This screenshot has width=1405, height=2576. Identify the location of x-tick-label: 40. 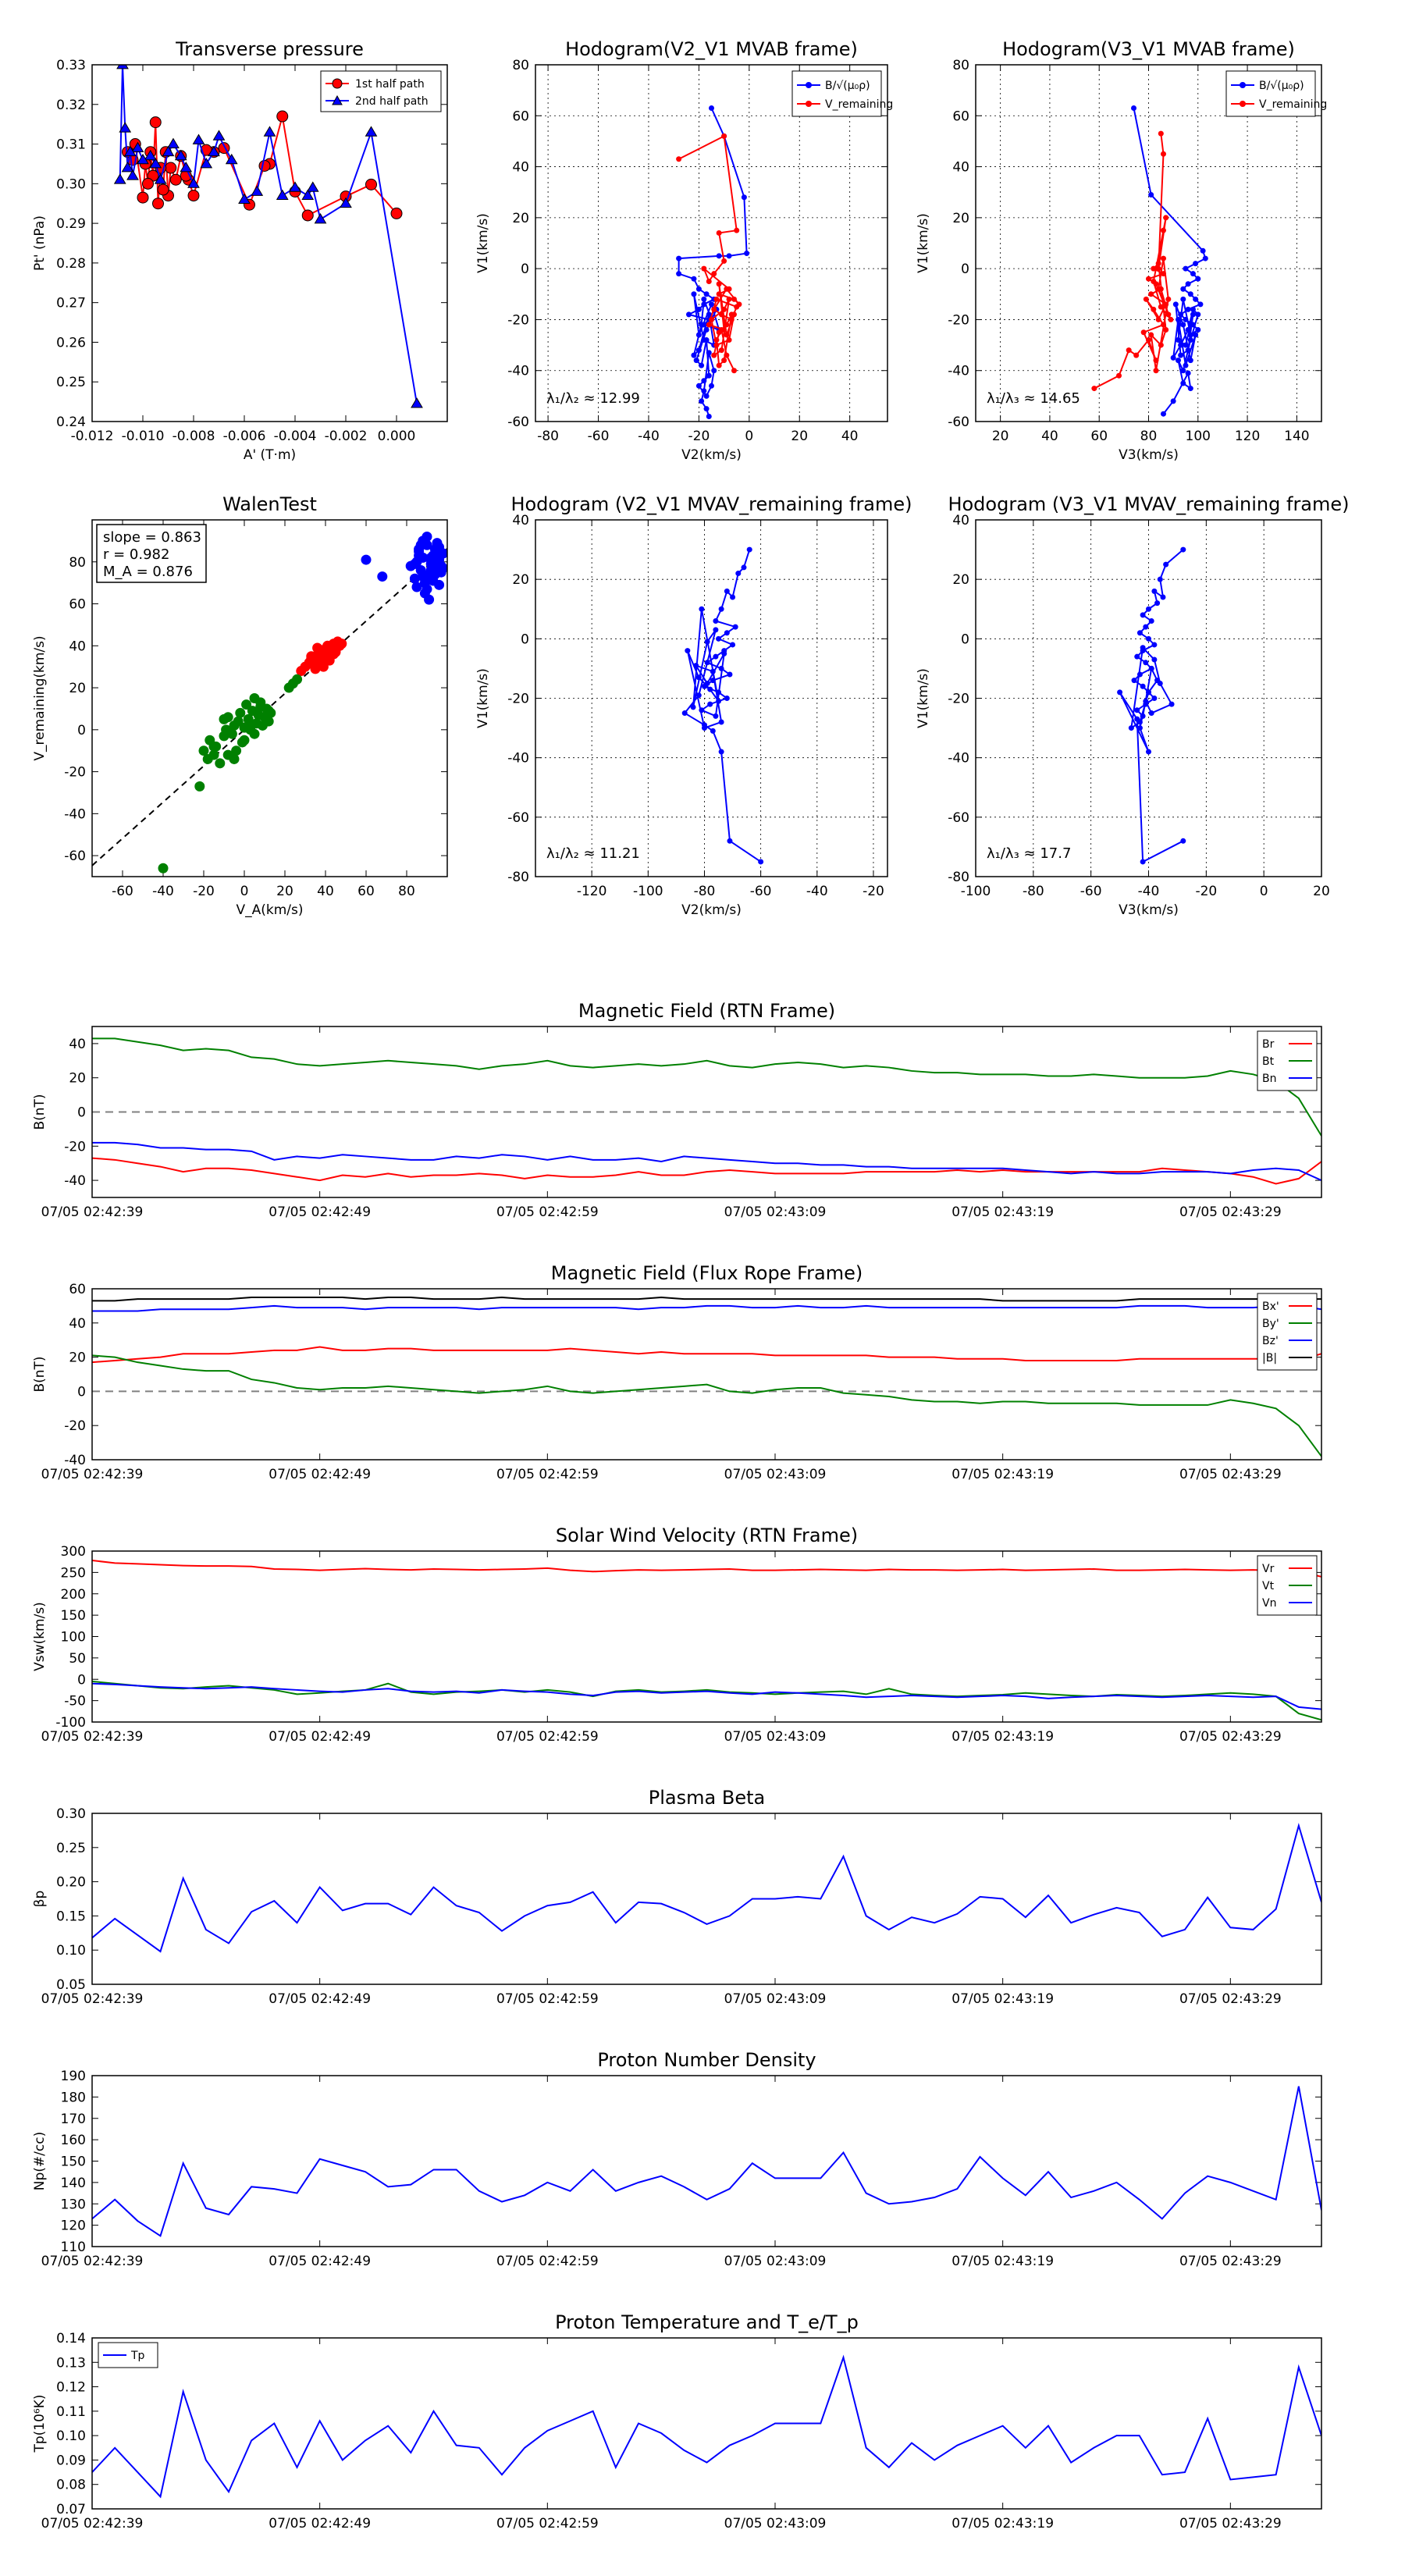
(325, 891).